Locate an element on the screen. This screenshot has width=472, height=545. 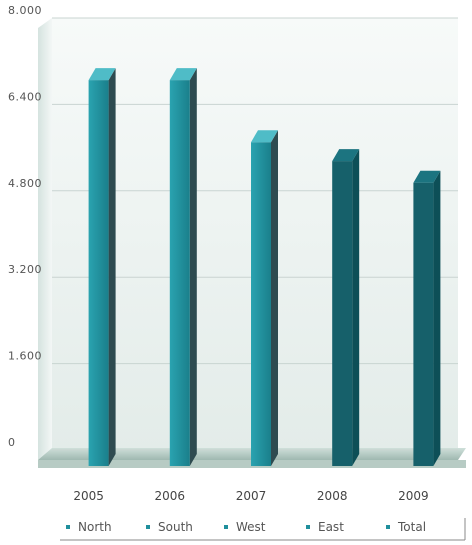
legend-label: North is located at coordinates (95, 527).